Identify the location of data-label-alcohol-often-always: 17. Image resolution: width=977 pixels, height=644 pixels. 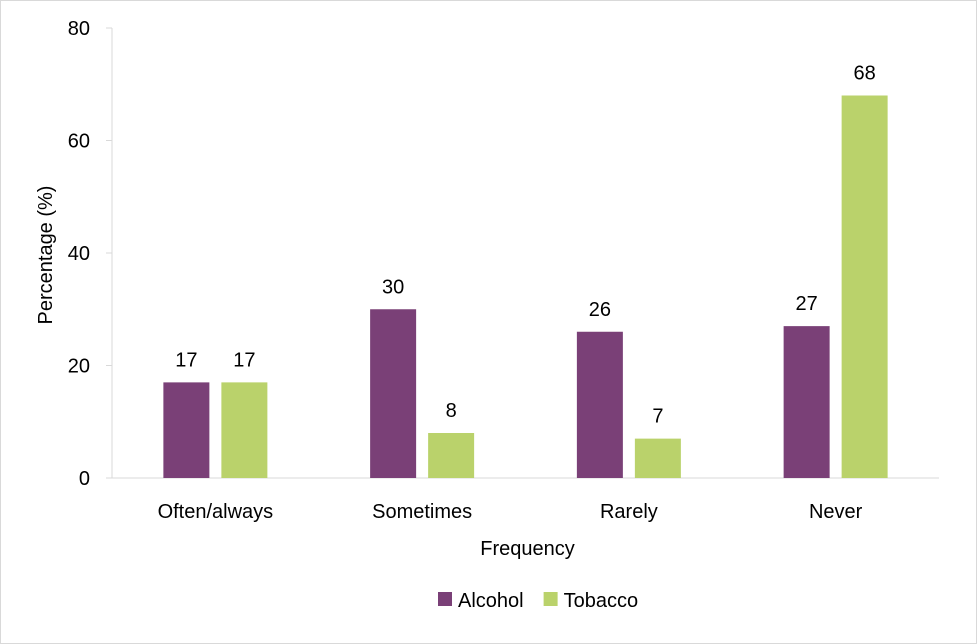
(186, 360).